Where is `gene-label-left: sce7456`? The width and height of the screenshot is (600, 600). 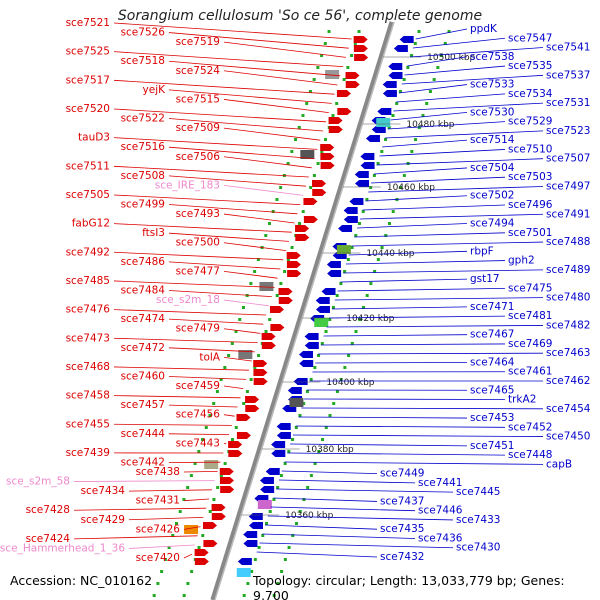
gene-label-left: sce7456 is located at coordinates (198, 415).